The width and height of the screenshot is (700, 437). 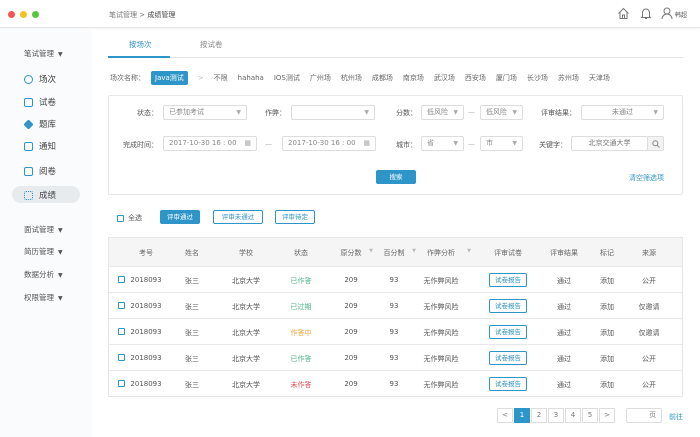 I want to click on tab-by-paper: 按试卷, so click(x=211, y=44).